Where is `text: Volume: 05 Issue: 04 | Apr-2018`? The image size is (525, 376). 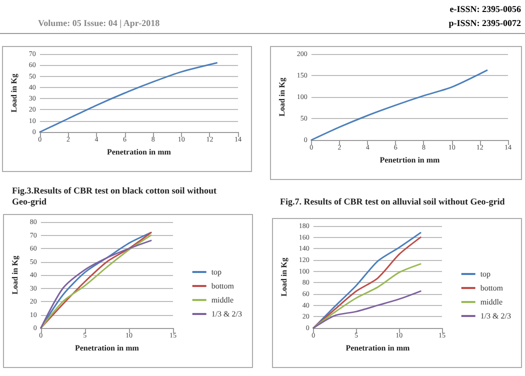
text: Volume: 05 Issue: 04 | Apr-2018 is located at coordinates (99, 23).